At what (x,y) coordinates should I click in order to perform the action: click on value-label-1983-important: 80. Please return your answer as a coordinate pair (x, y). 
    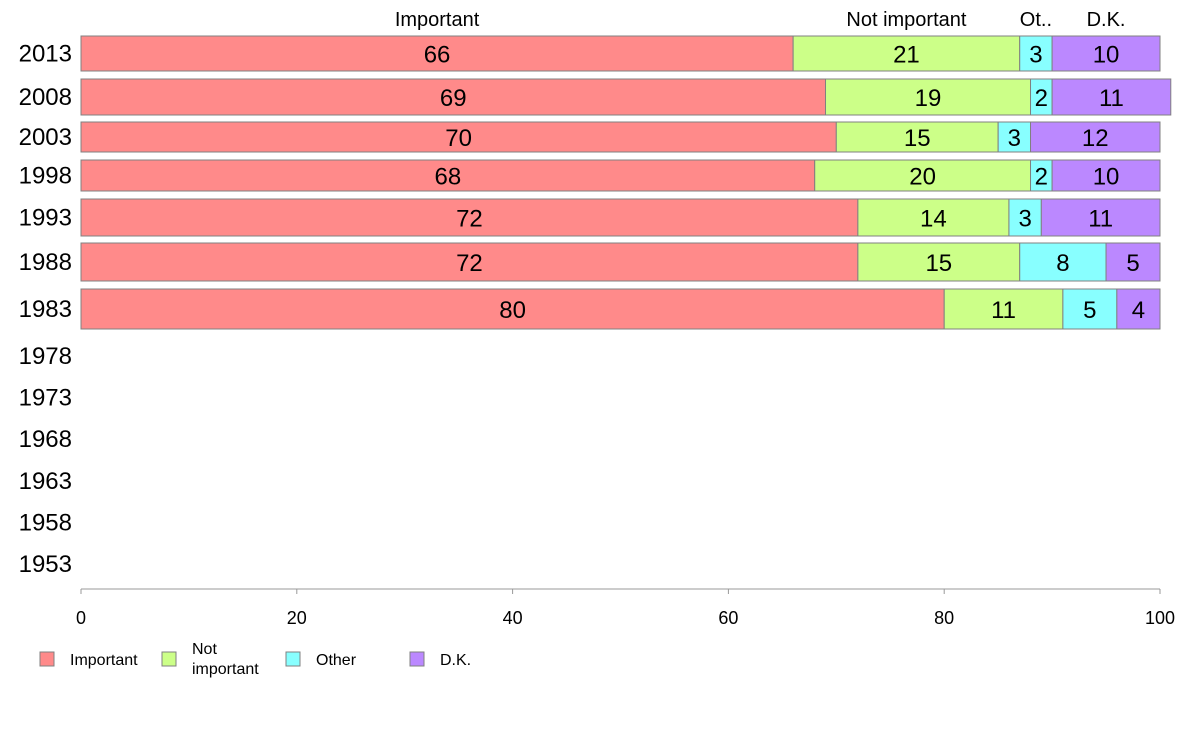
    Looking at the image, I should click on (512, 310).